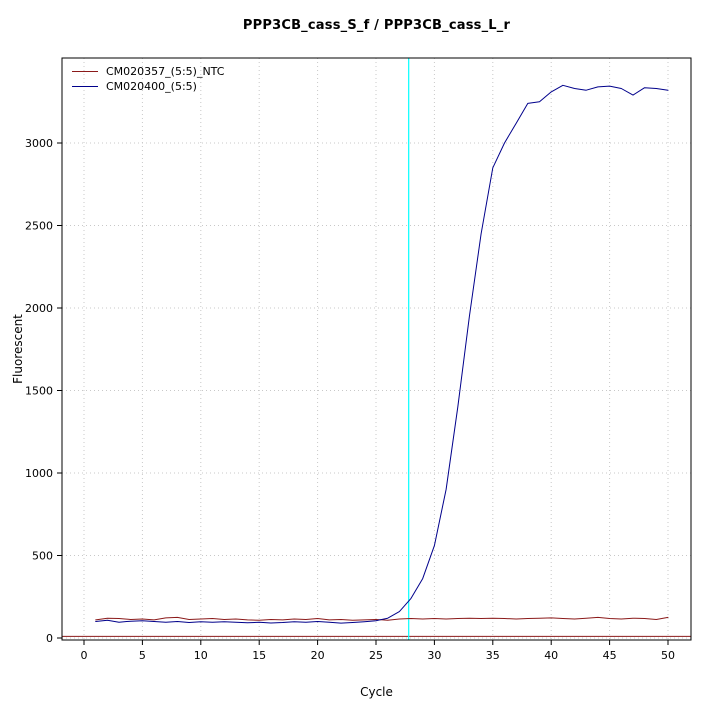  I want to click on y-tick-label: 500, so click(42, 556).